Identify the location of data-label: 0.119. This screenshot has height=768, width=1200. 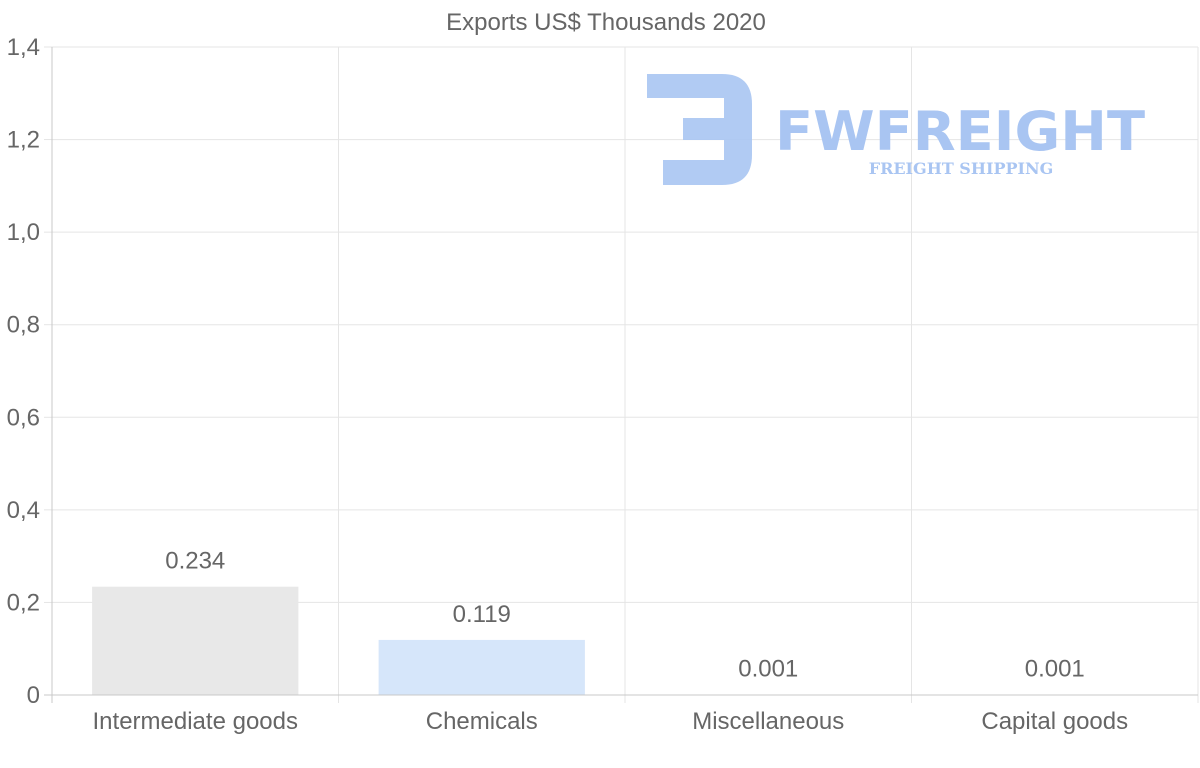
(482, 614).